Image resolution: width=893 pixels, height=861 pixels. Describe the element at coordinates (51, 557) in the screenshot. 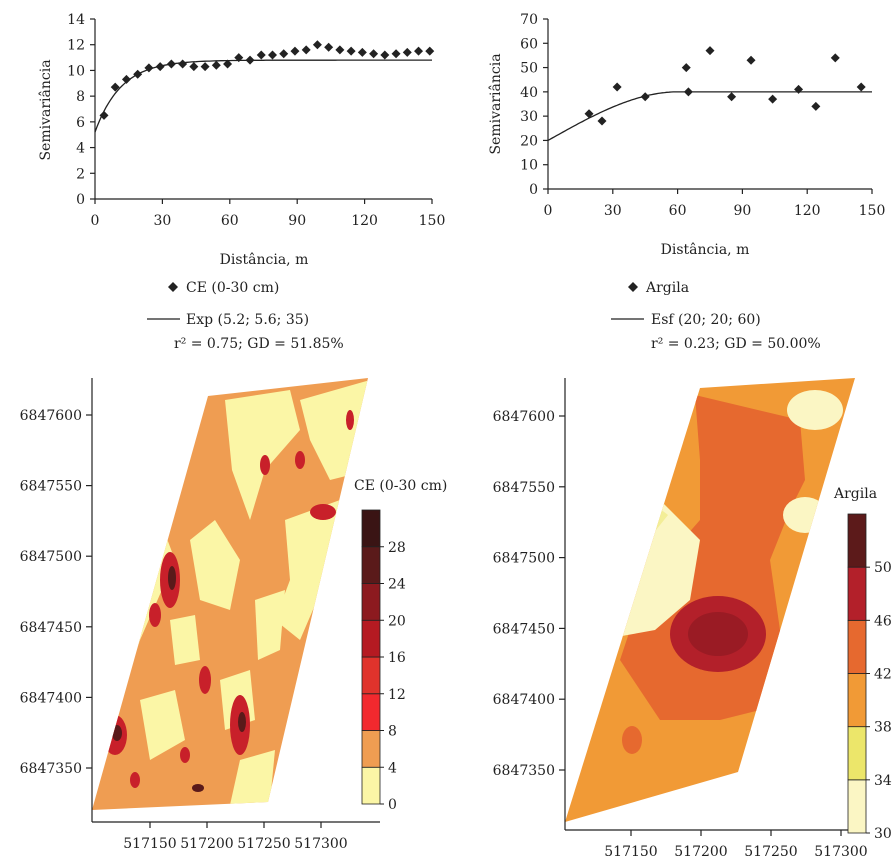

I see `ce-map-ytick-label: 6847500` at that location.